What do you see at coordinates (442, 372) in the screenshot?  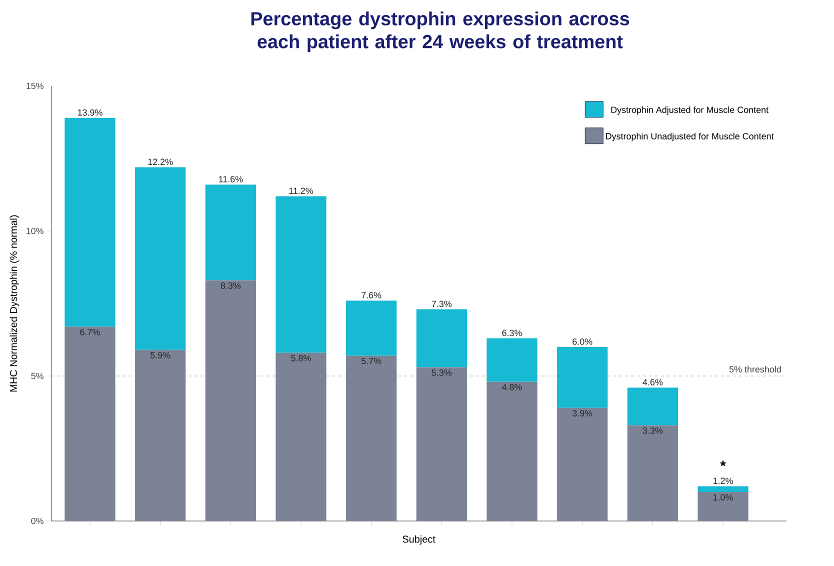 I see `data-label: 5.3%` at bounding box center [442, 372].